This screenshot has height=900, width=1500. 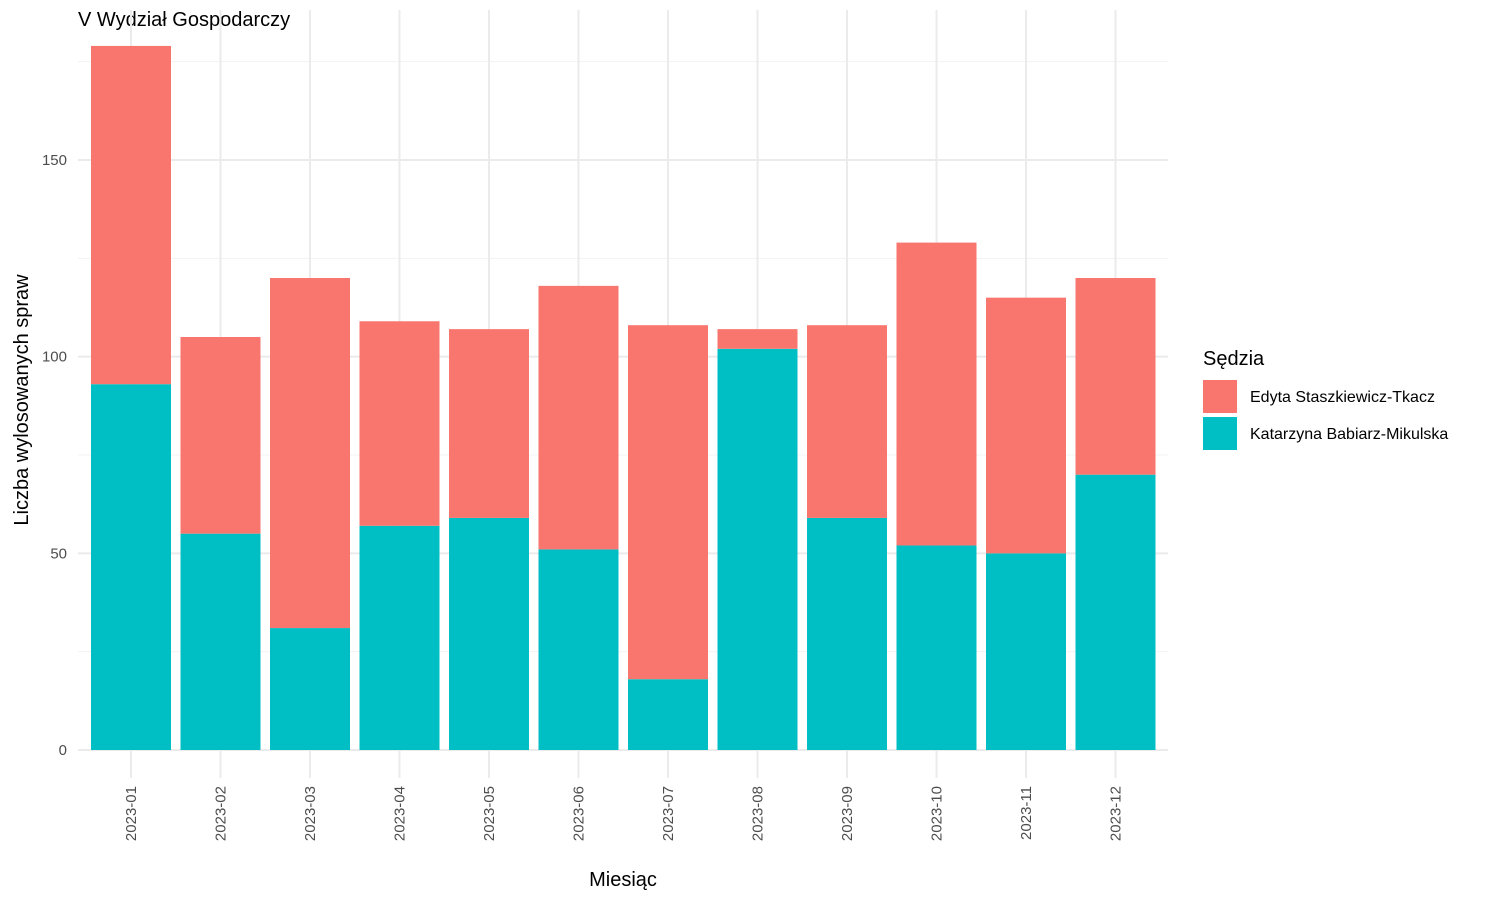 What do you see at coordinates (58, 553) in the screenshot?
I see `y-tick-label: 50` at bounding box center [58, 553].